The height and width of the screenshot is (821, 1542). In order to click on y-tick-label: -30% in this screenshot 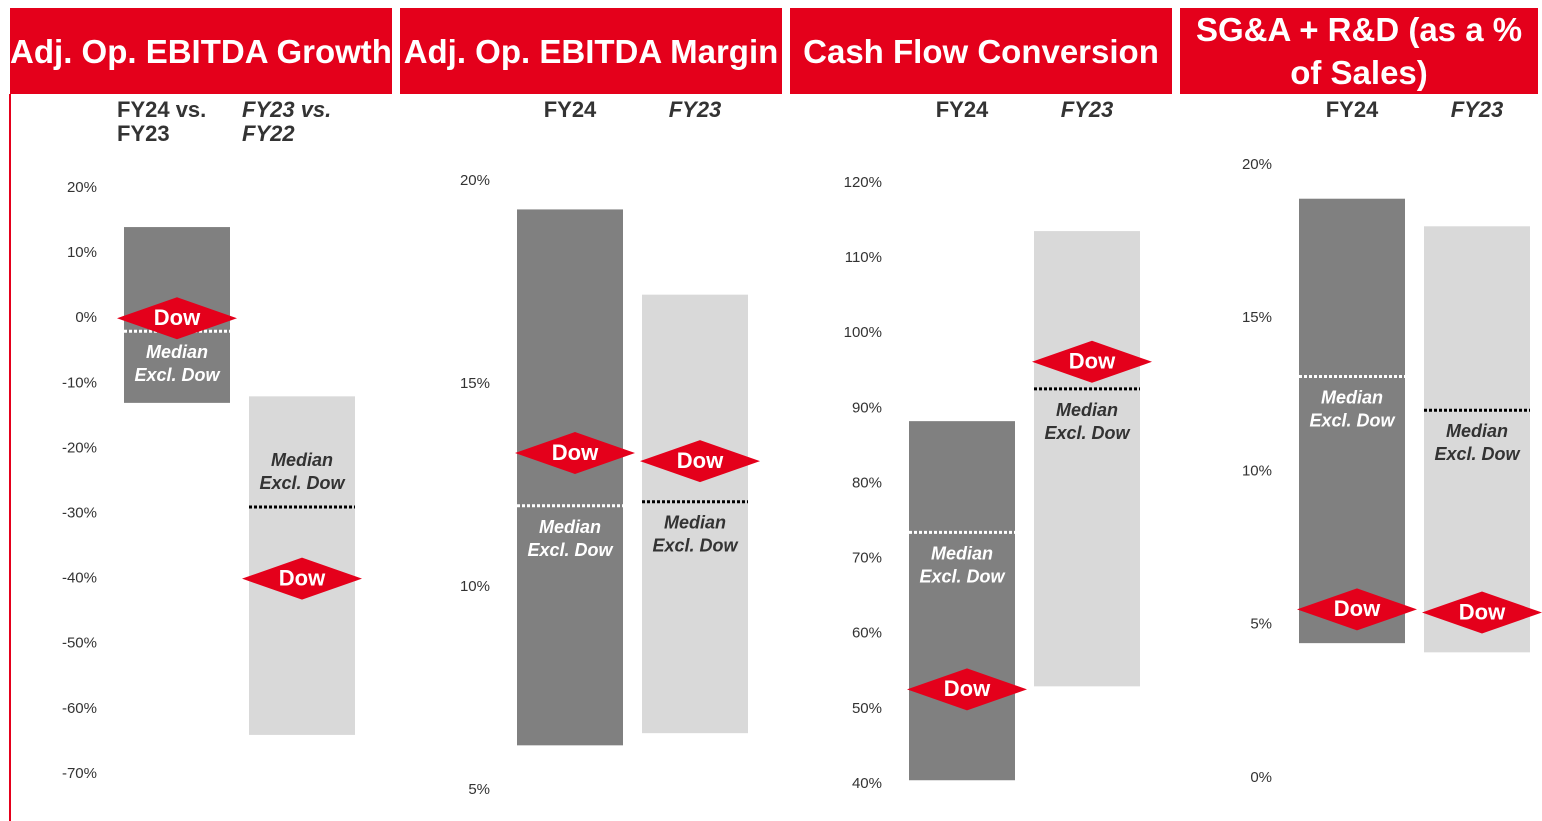, I will do `click(79, 513)`.